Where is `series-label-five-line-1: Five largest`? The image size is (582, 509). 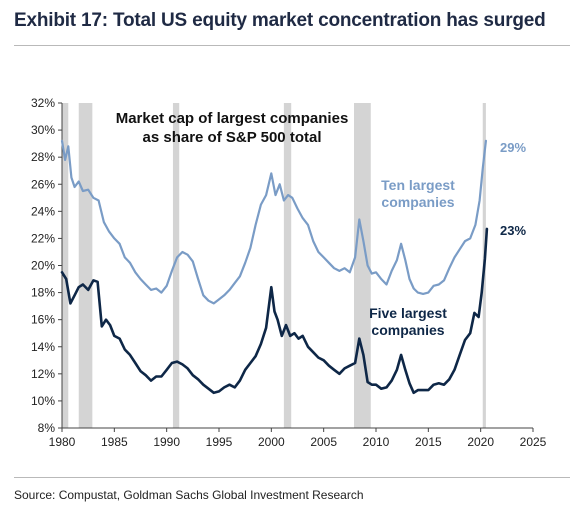
series-label-five-line-1: Five largest is located at coordinates (408, 313).